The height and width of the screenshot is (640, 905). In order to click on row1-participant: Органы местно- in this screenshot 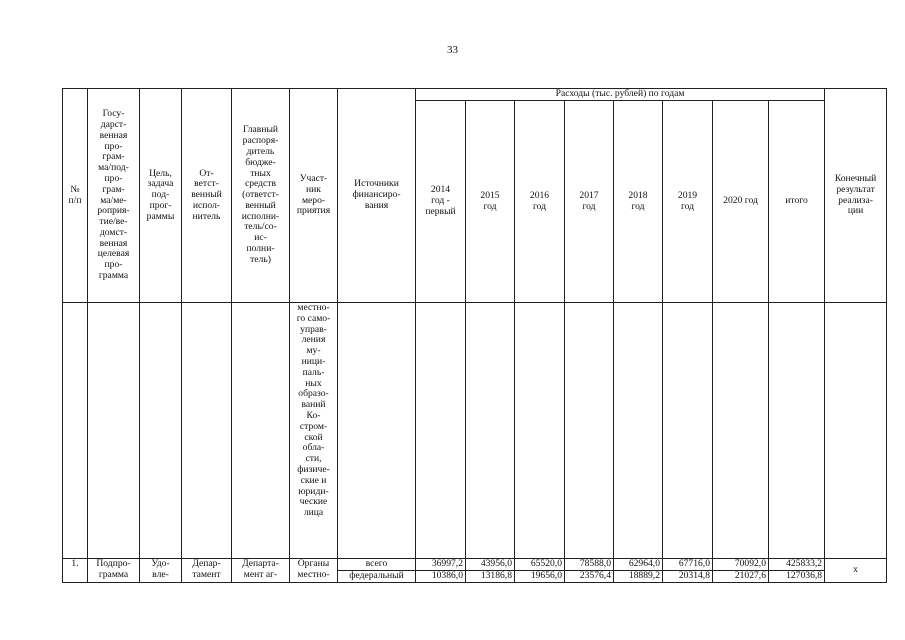, I will do `click(313, 570)`.